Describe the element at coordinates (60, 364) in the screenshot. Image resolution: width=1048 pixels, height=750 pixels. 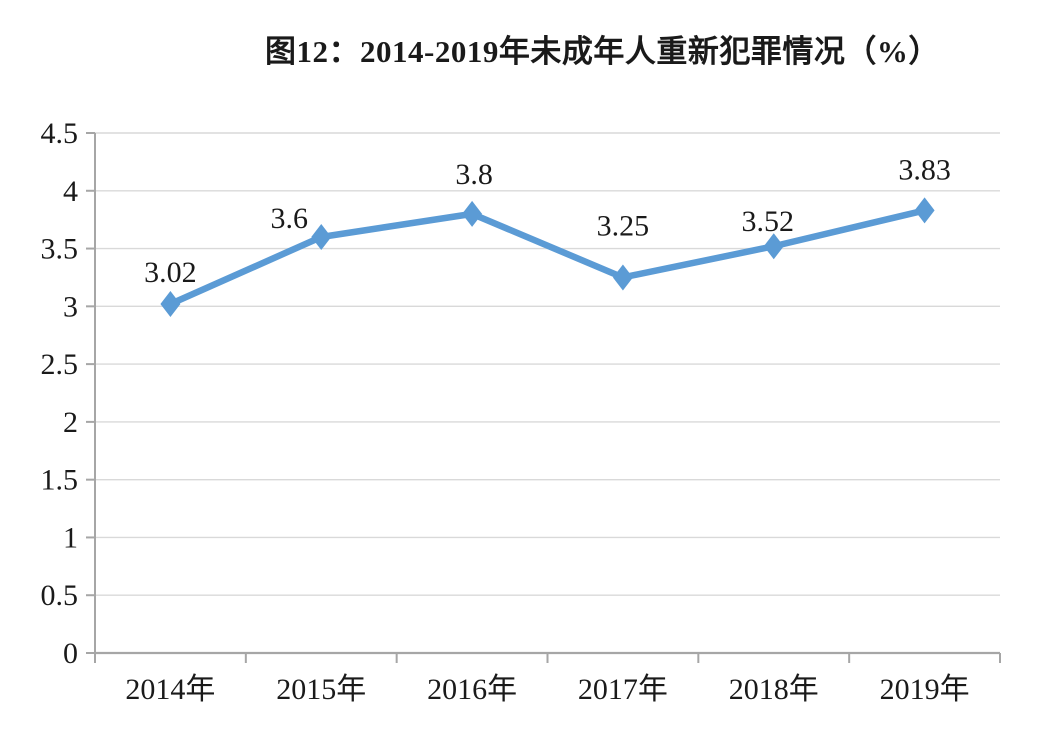
I see `y-tick-label: 2.5` at that location.